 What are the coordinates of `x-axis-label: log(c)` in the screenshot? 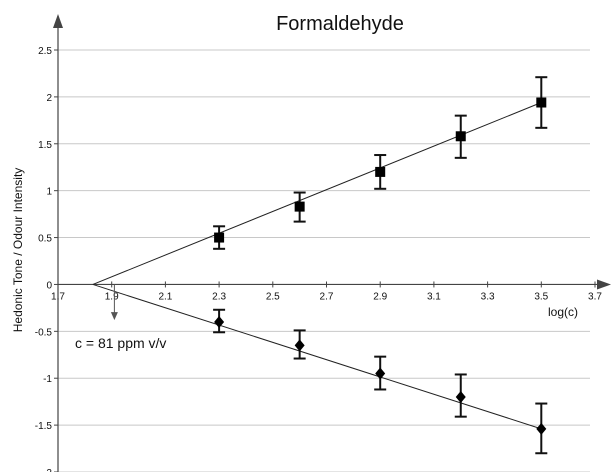 It's located at (563, 312).